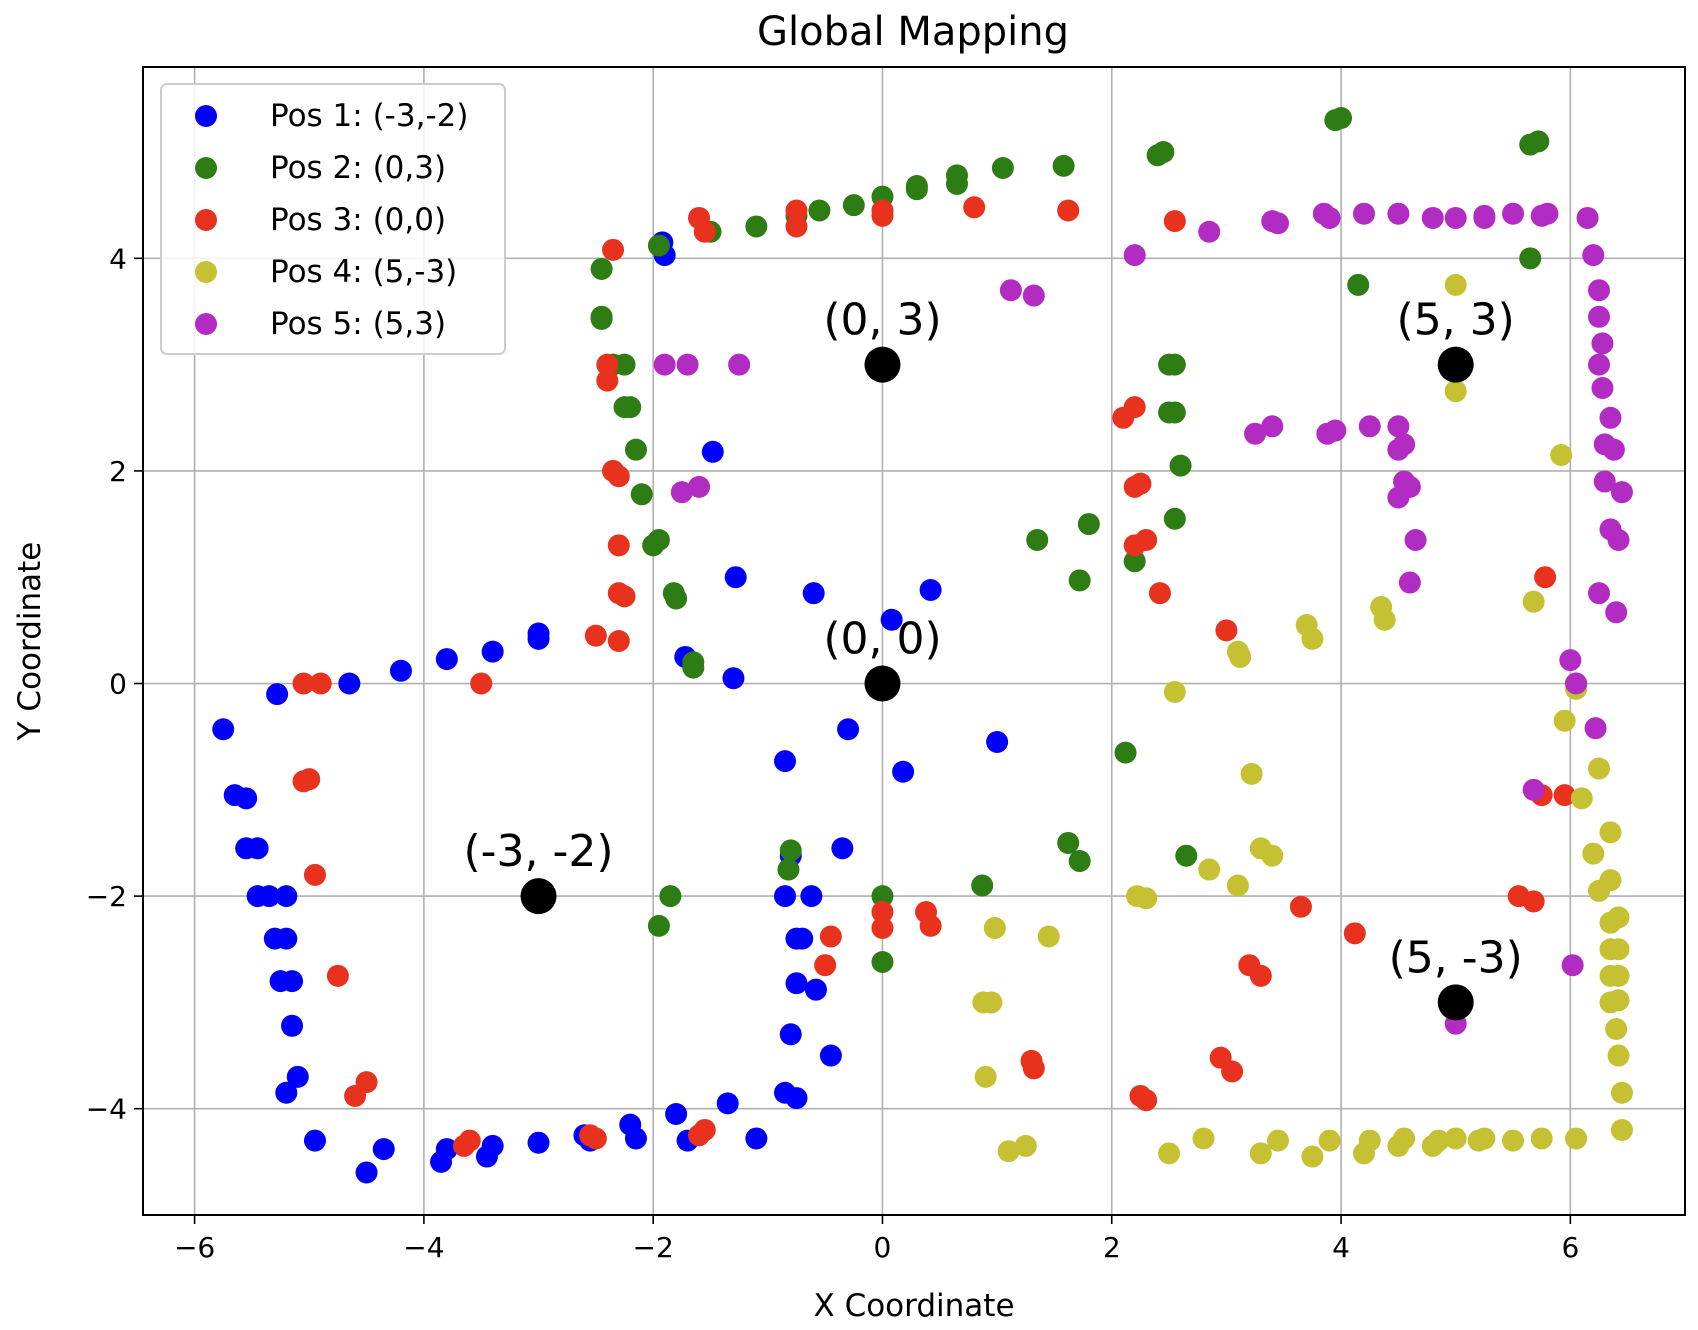 This screenshot has width=1698, height=1330. What do you see at coordinates (363, 272) in the screenshot?
I see `legend-label: Pos 4: (5,-3)` at bounding box center [363, 272].